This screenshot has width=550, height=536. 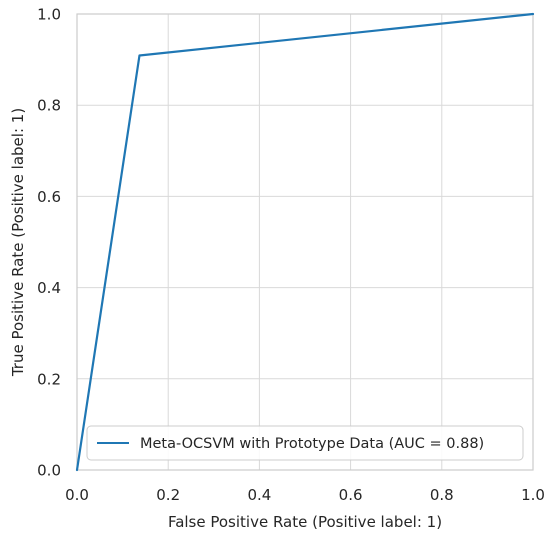 I want to click on x-tick-label: 1.0, so click(x=533, y=495).